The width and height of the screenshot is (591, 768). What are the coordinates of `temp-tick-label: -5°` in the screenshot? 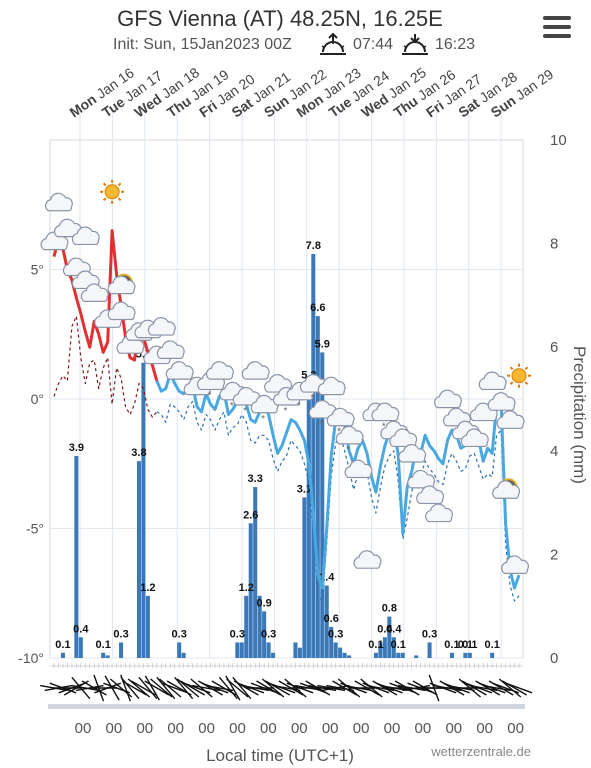 It's located at (35, 529).